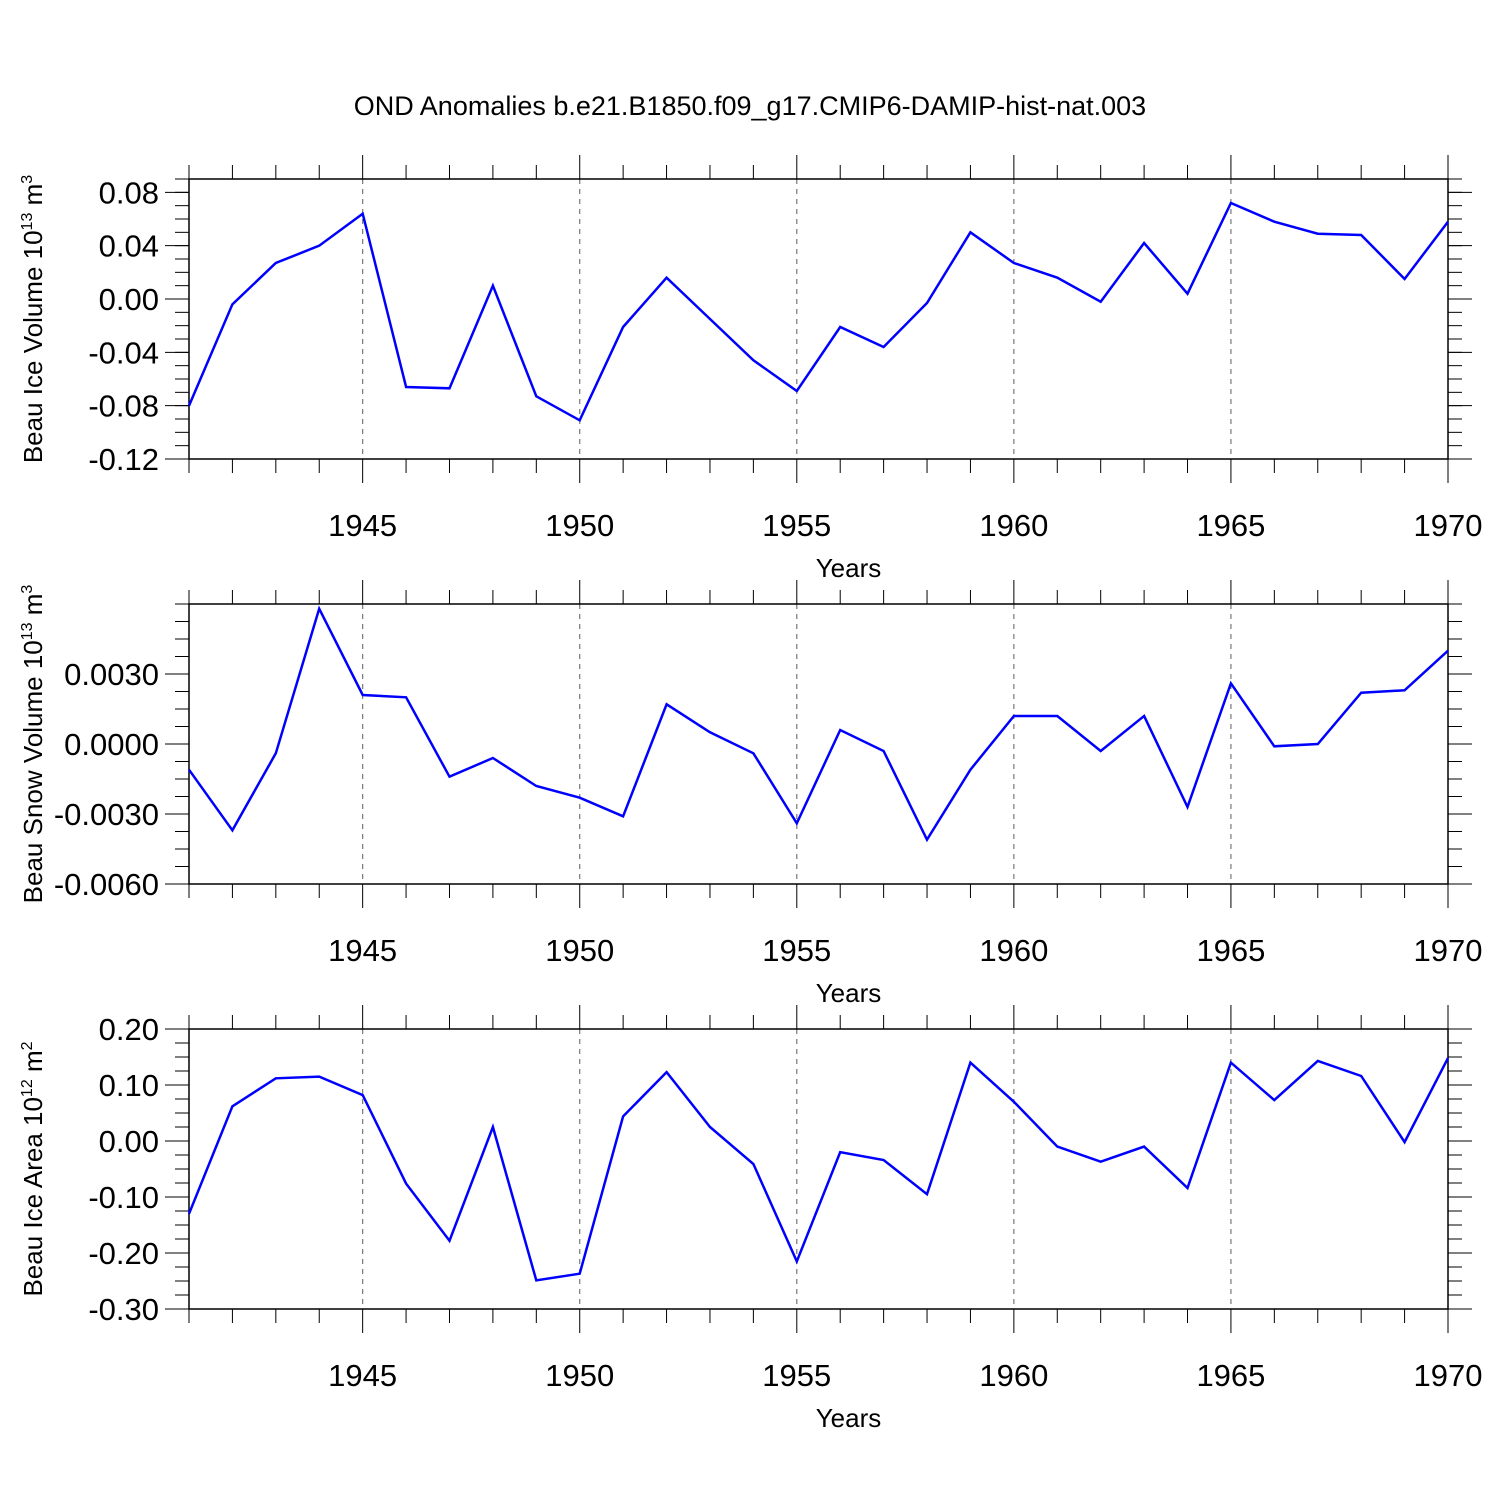 The height and width of the screenshot is (1500, 1500). I want to click on y-tick-label: -0.0060, so click(106, 884).